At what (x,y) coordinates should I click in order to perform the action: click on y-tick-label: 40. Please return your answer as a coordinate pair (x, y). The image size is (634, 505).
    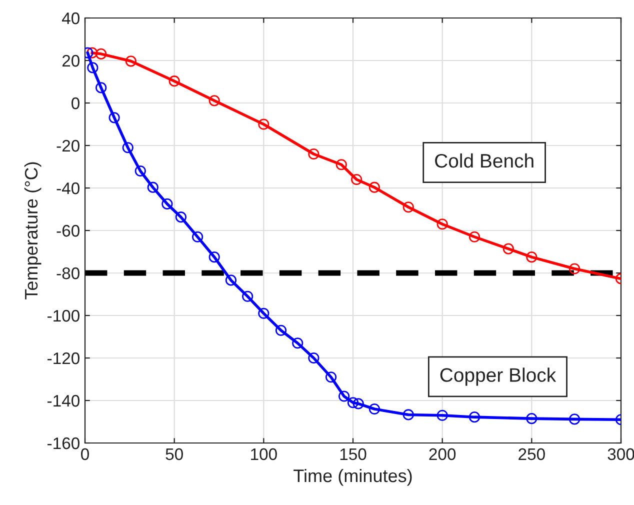
    Looking at the image, I should click on (71, 18).